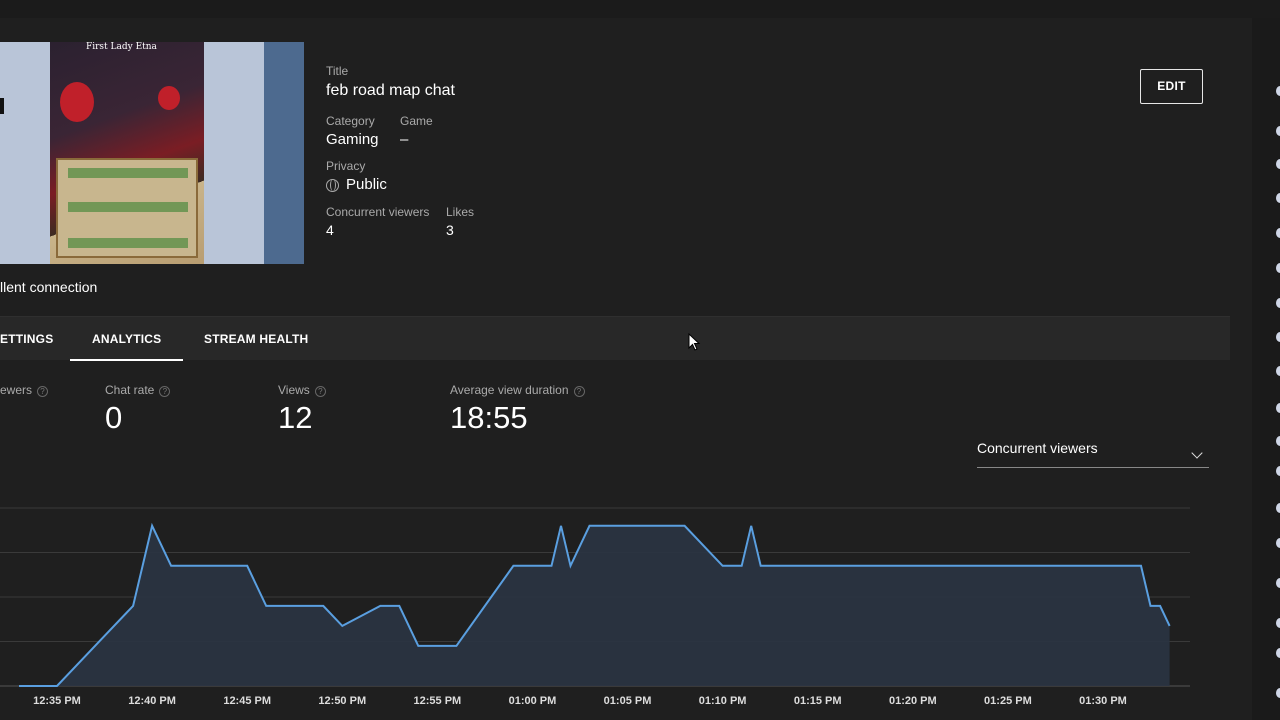 This screenshot has height=720, width=1280. Describe the element at coordinates (330, 230) in the screenshot. I see `concurrent-viewers-value: 4` at that location.